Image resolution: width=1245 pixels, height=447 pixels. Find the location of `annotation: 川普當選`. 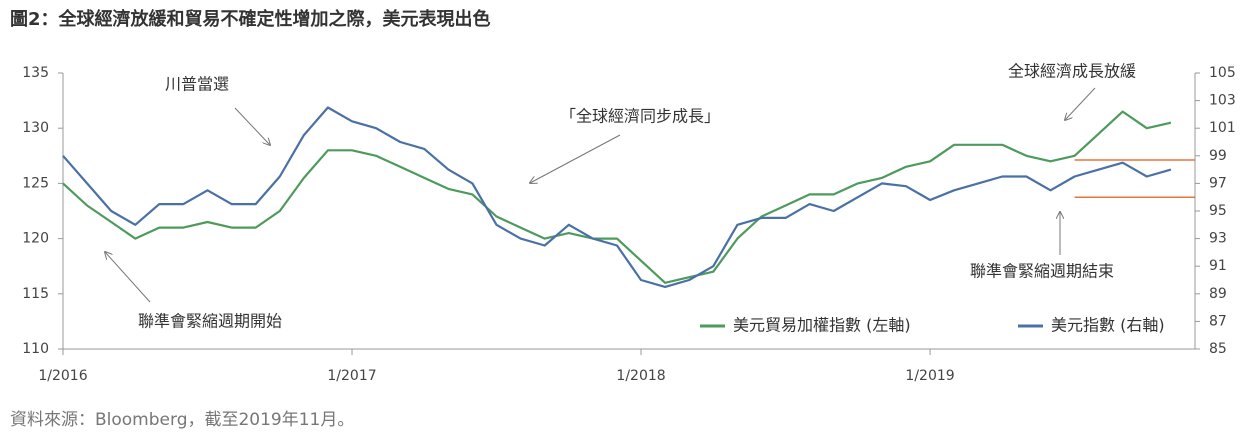

annotation: 川普當選 is located at coordinates (197, 84).